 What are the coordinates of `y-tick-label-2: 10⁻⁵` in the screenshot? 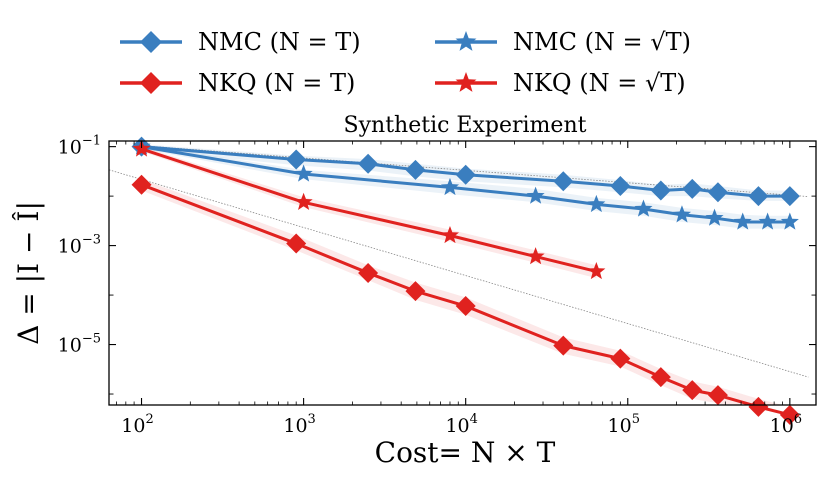 It's located at (79, 344).